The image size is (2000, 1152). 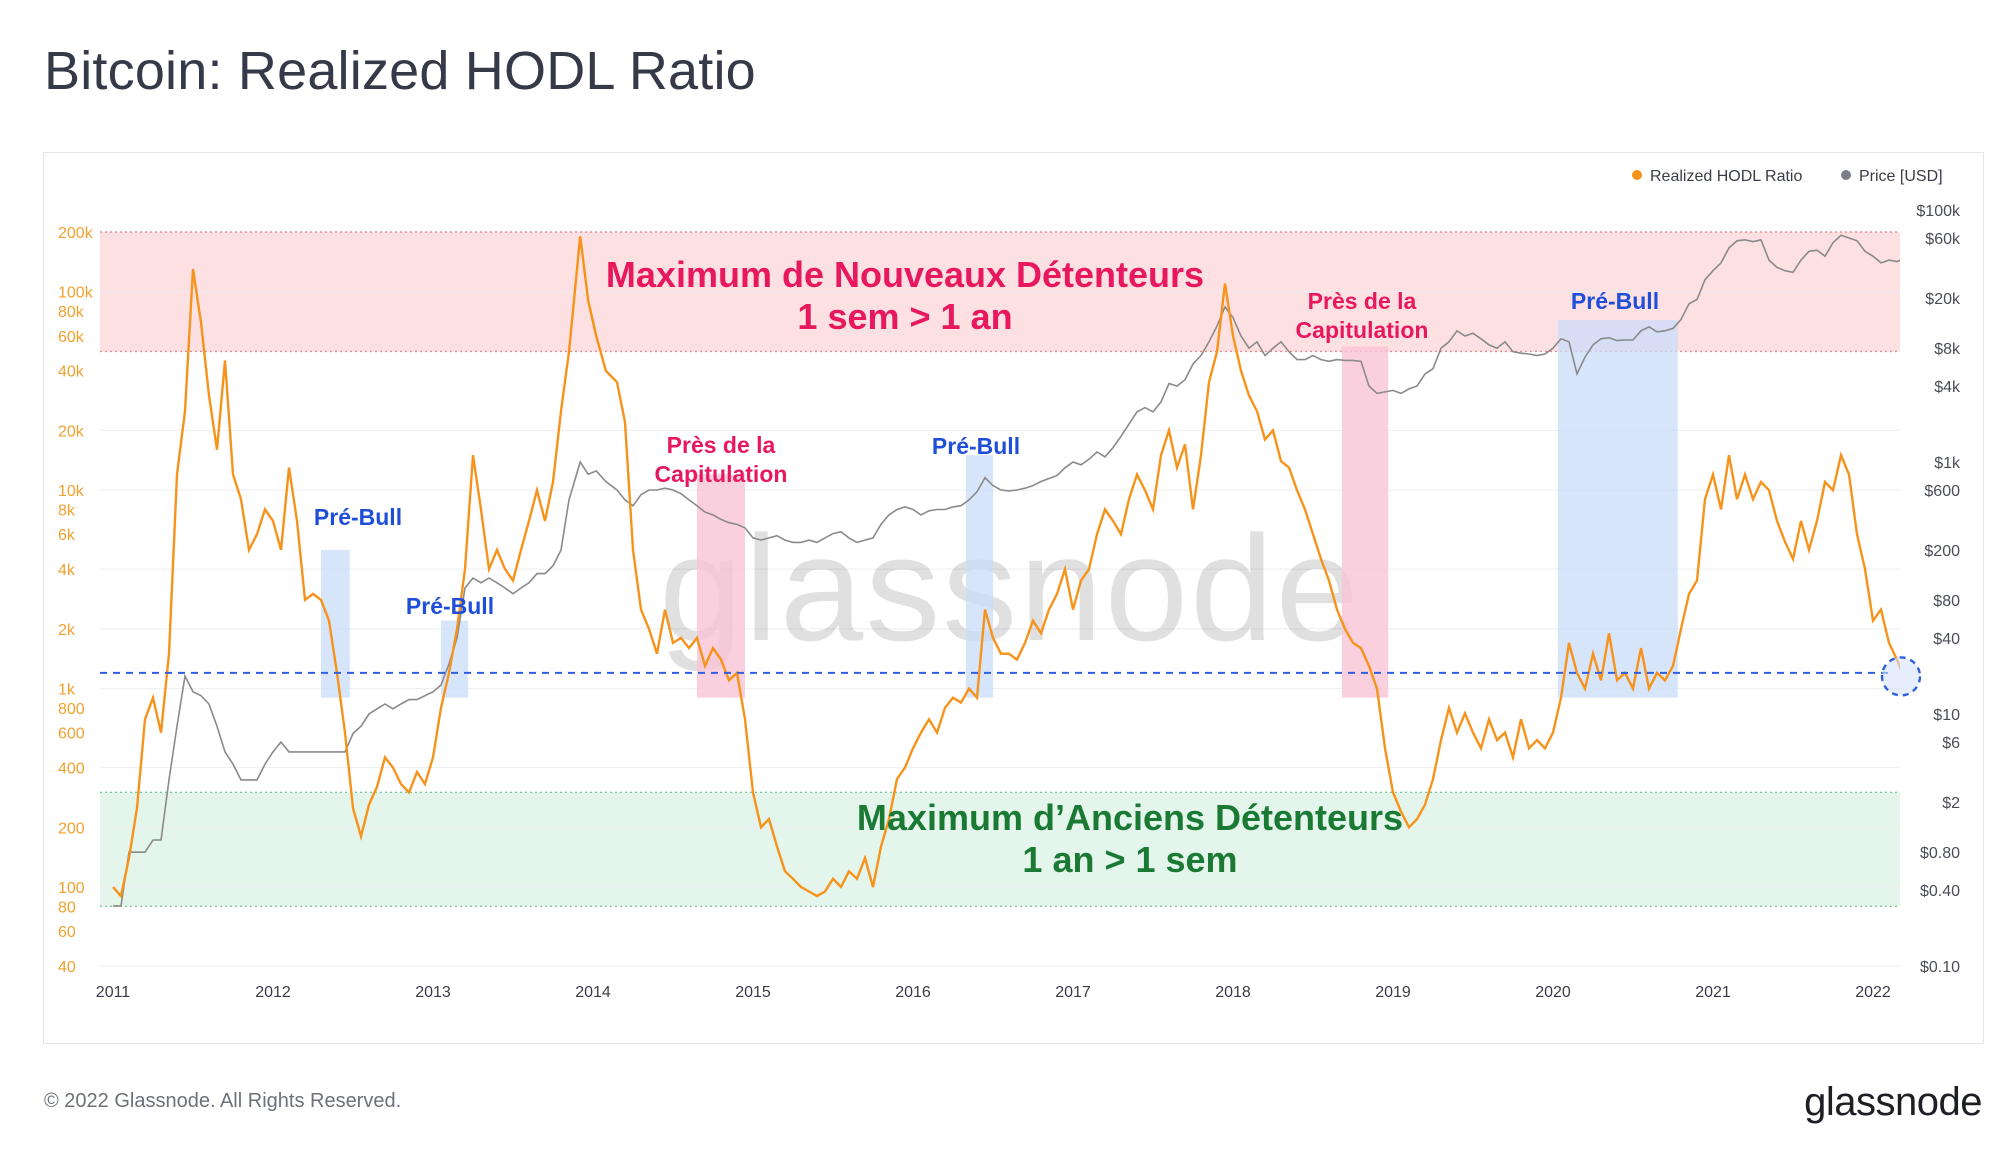 What do you see at coordinates (1946, 601) in the screenshot?
I see `right-tick-label: $80` at bounding box center [1946, 601].